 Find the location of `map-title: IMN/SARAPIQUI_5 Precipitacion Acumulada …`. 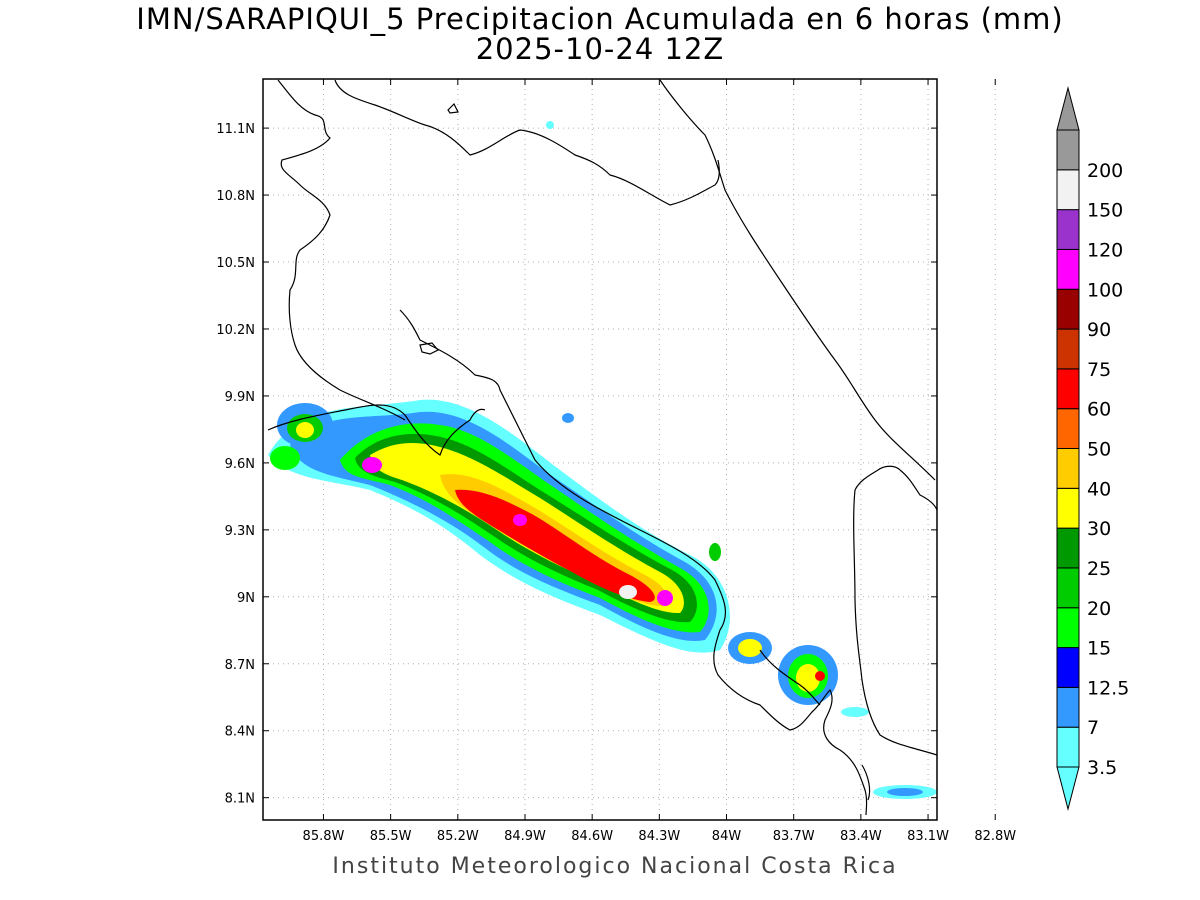

map-title: IMN/SARAPIQUI_5 Precipitacion Acumulada … is located at coordinates (600, 19).